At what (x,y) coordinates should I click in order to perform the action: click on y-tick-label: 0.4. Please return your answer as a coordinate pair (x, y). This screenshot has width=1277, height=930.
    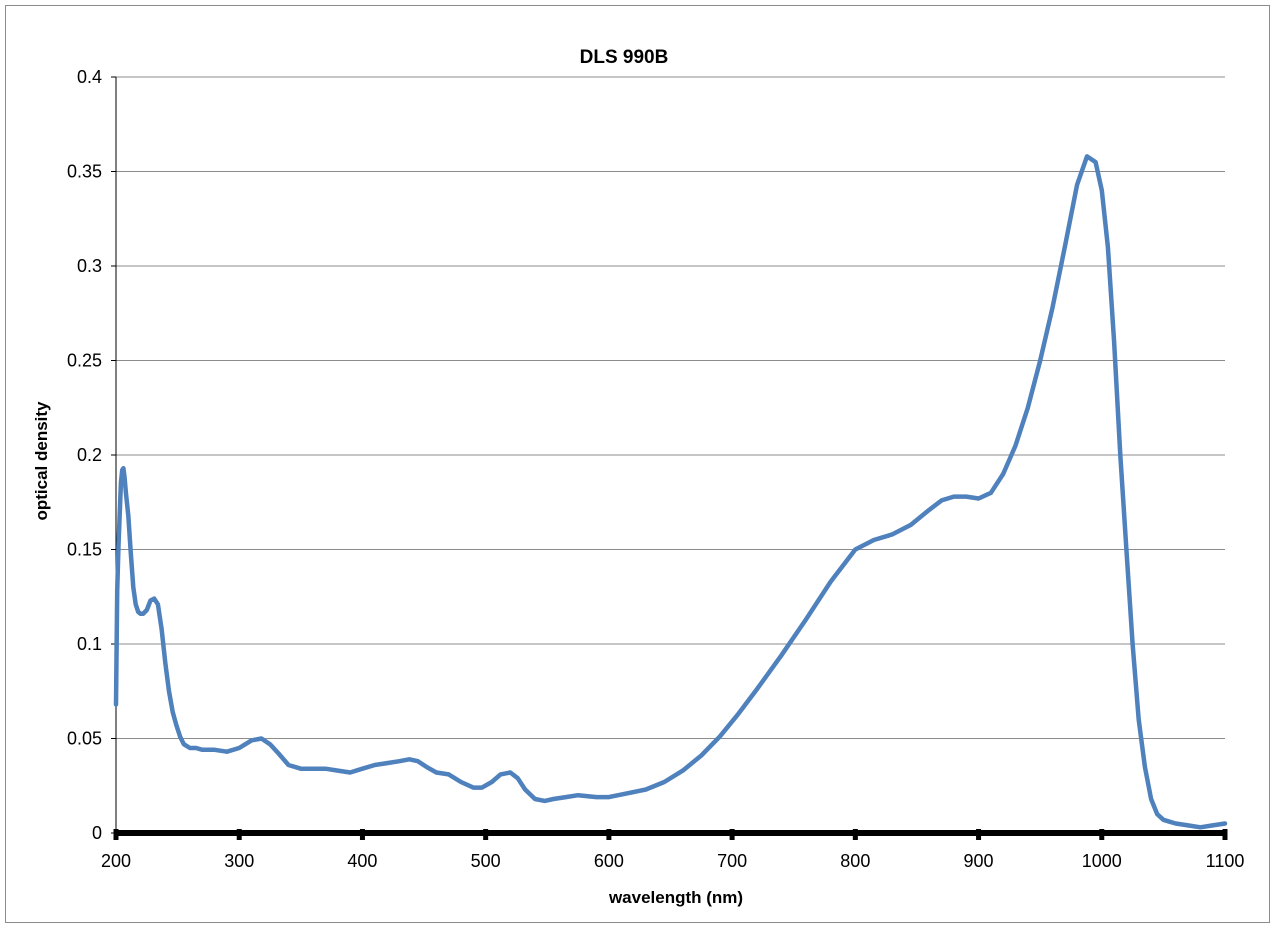
    Looking at the image, I should click on (89, 77).